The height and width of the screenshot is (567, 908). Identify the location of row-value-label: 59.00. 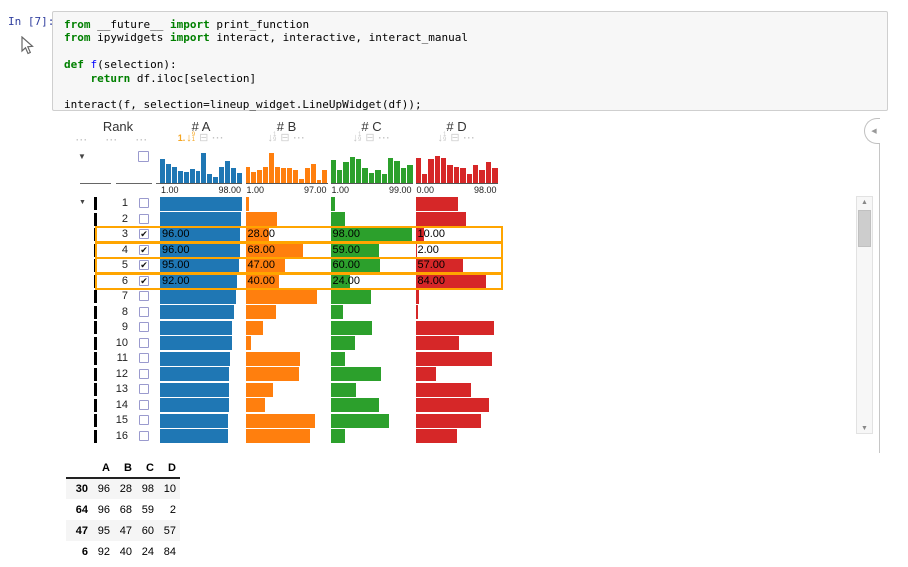
(346, 249).